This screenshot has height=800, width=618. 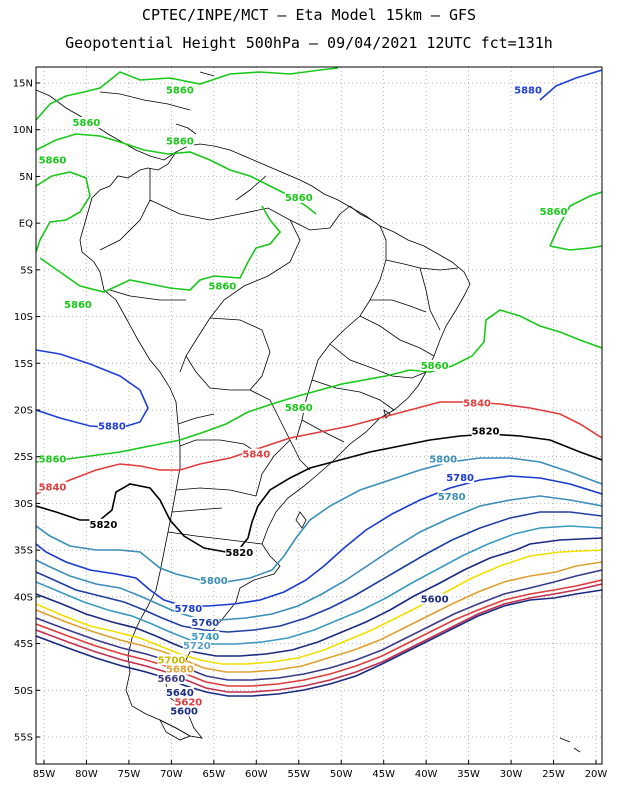 What do you see at coordinates (468, 774) in the screenshot?
I see `lon-tick-label: 35W` at bounding box center [468, 774].